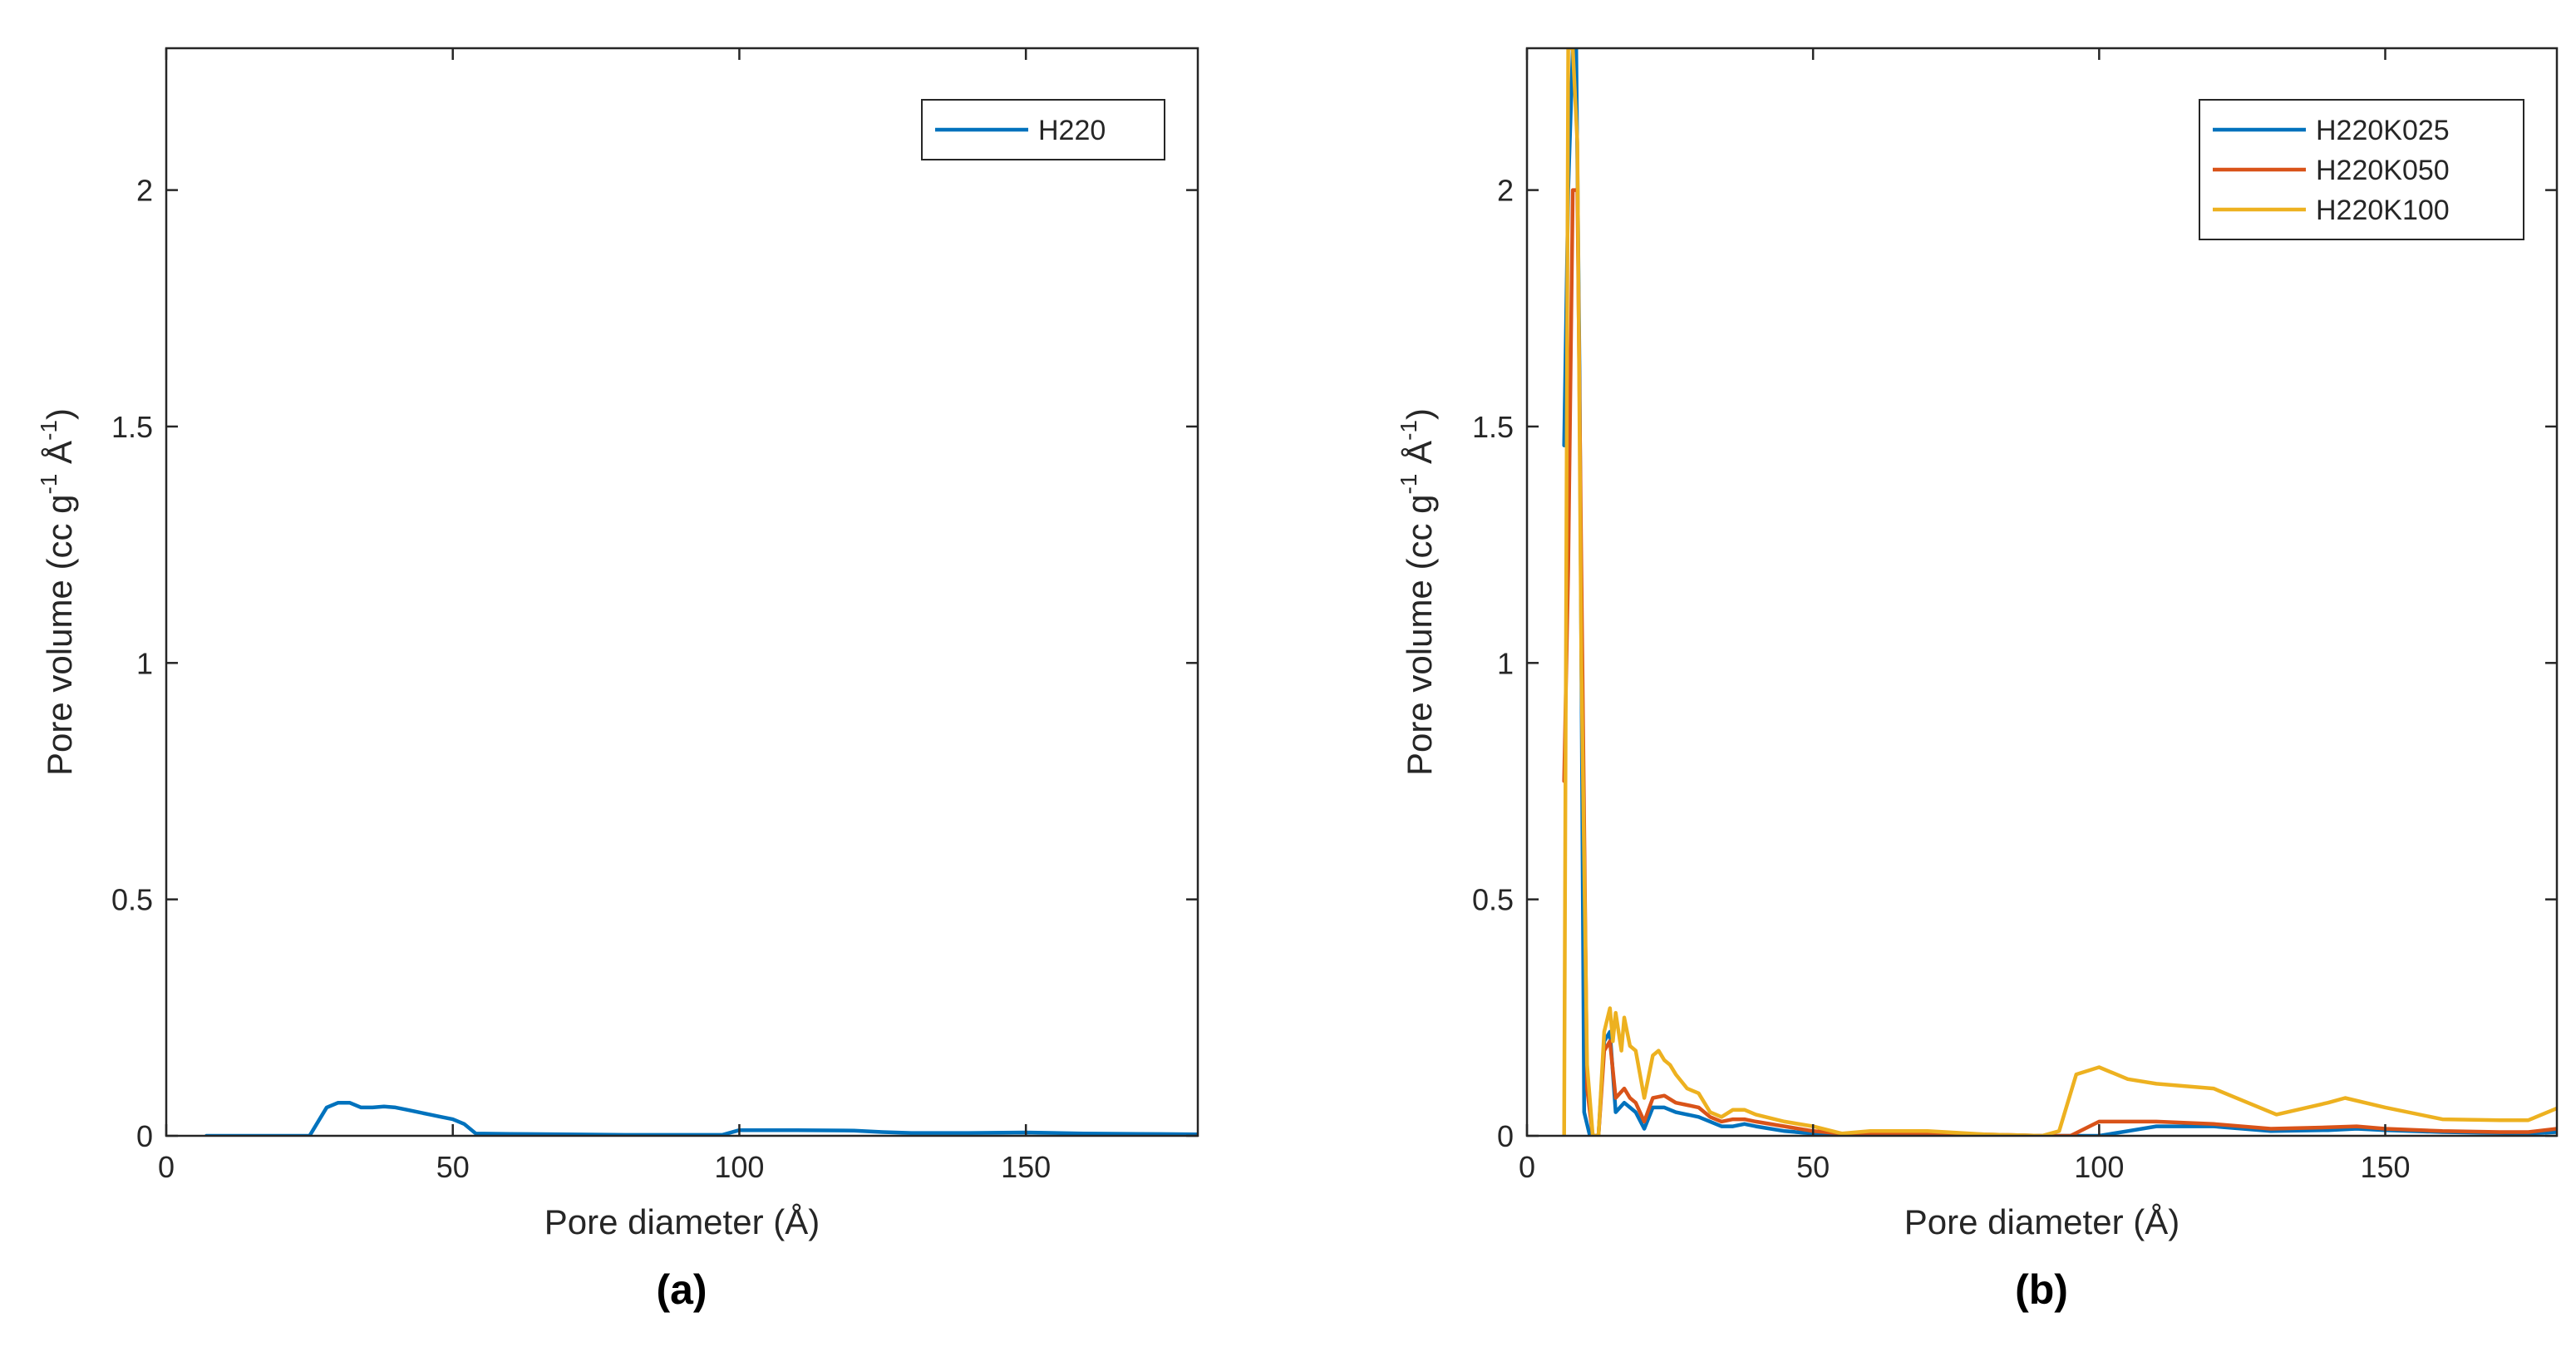 Image resolution: width=2576 pixels, height=1352 pixels. What do you see at coordinates (2383, 170) in the screenshot?
I see `legend-label-H220K050: H220K050` at bounding box center [2383, 170].